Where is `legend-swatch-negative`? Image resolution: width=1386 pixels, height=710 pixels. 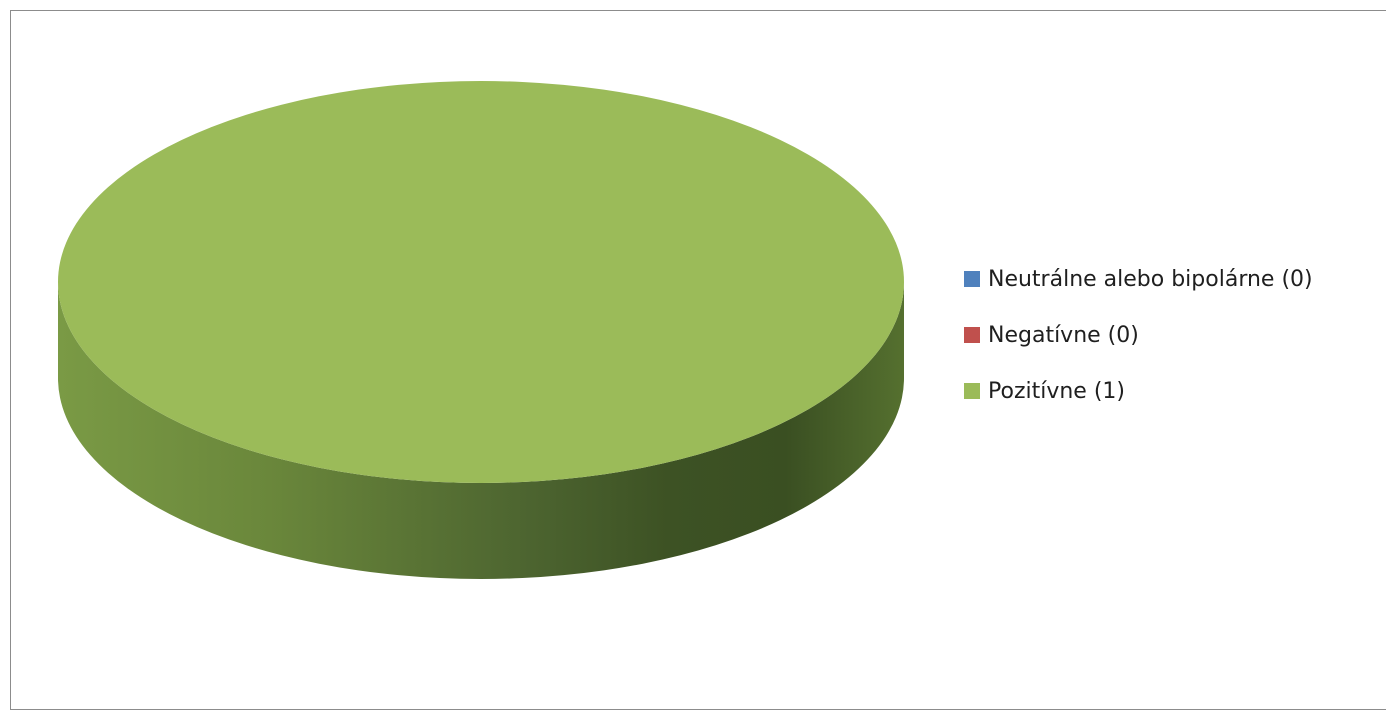 legend-swatch-negative is located at coordinates (972, 335).